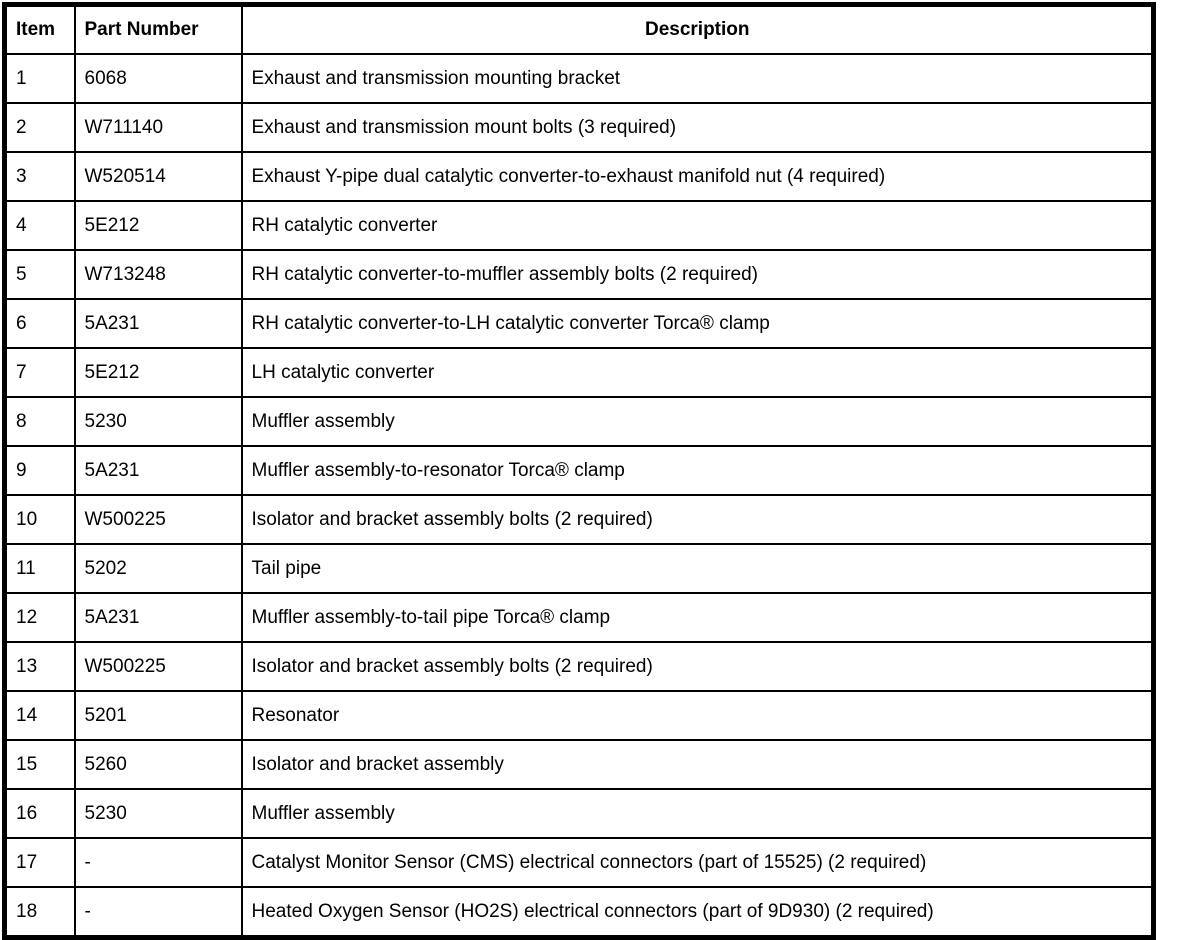  Describe the element at coordinates (39, 666) in the screenshot. I see `cell-item: 13` at that location.